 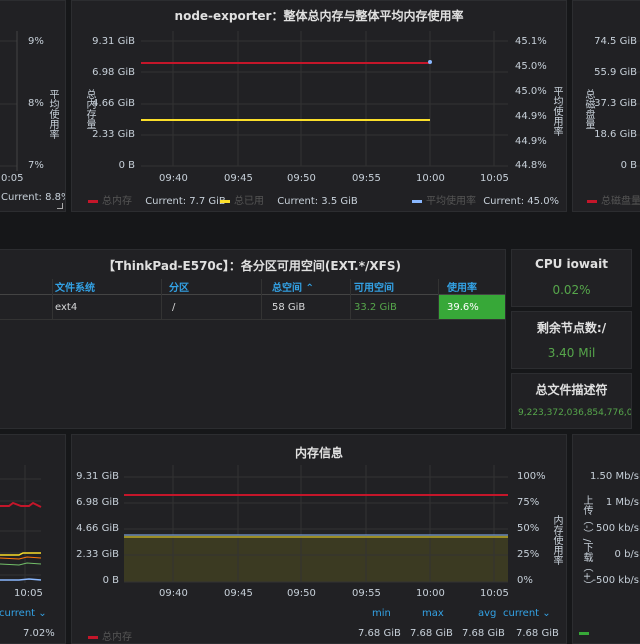 What do you see at coordinates (588, 109) in the screenshot?
I see `y-axis-label: 总磁盘量` at bounding box center [588, 109].